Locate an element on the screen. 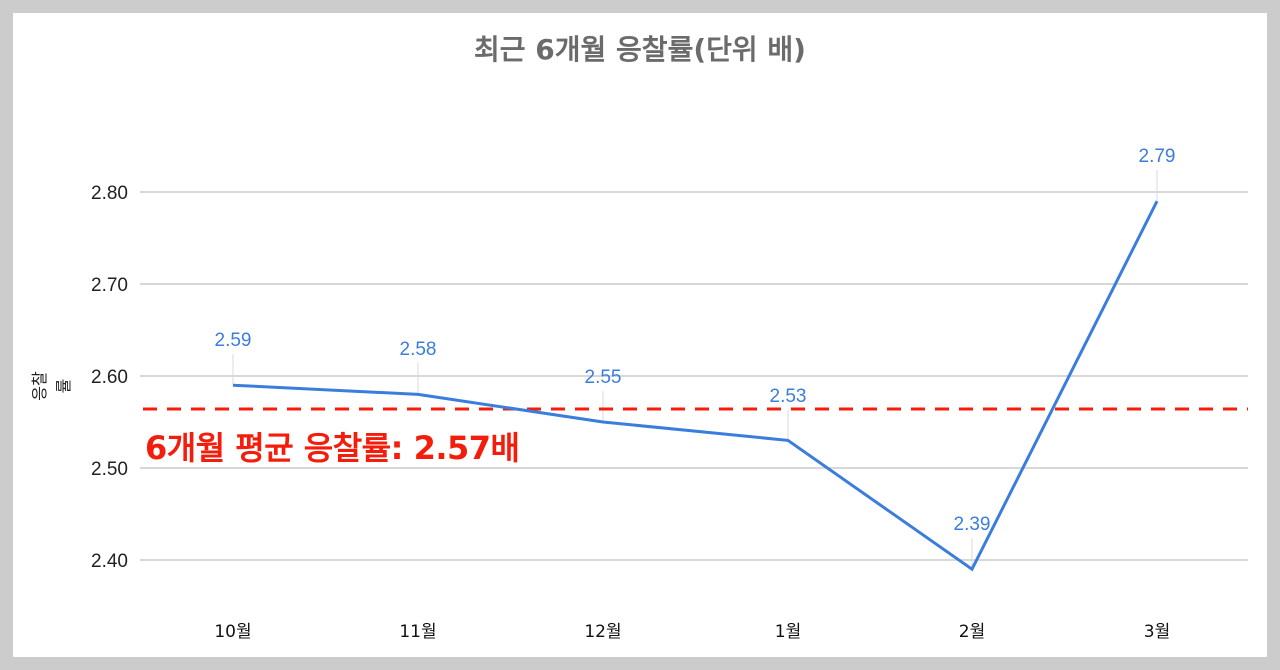 The height and width of the screenshot is (670, 1280). y-tick-label: 2.50 is located at coordinates (109, 469).